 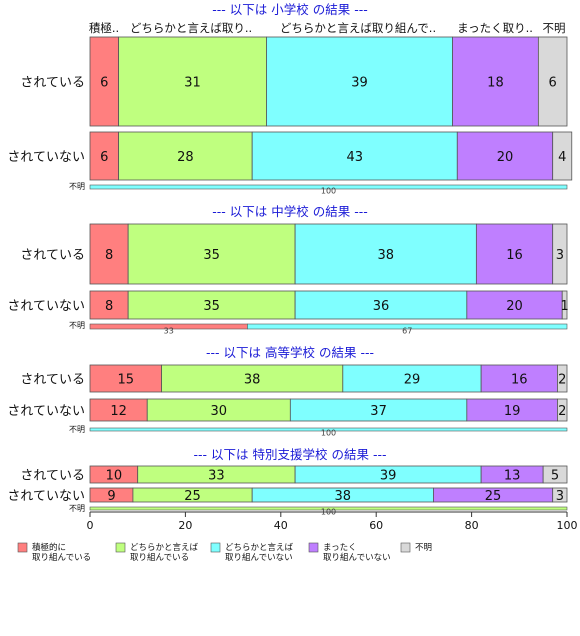 What do you see at coordinates (512, 411) in the screenshot?
I see `data-label: 19` at bounding box center [512, 411].